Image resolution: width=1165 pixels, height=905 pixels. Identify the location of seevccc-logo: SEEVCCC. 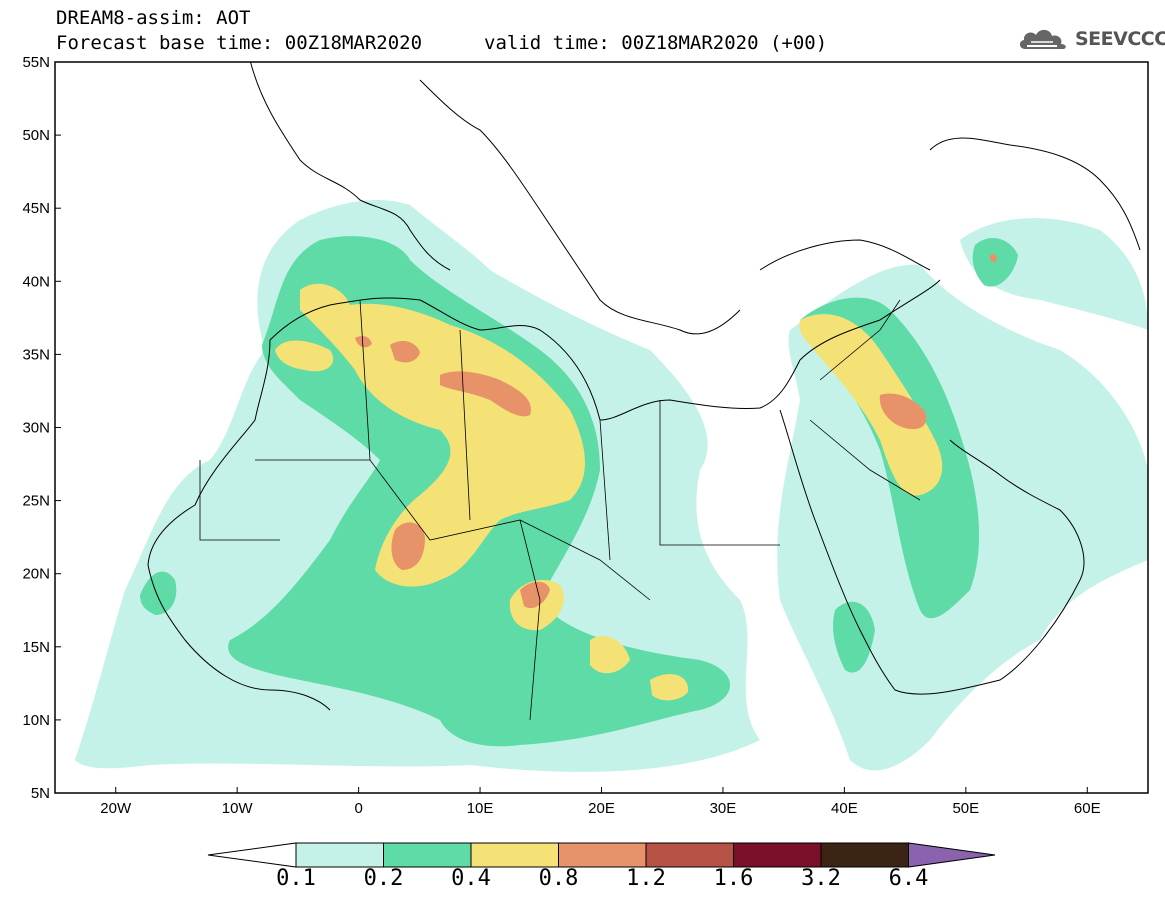
(1091, 39).